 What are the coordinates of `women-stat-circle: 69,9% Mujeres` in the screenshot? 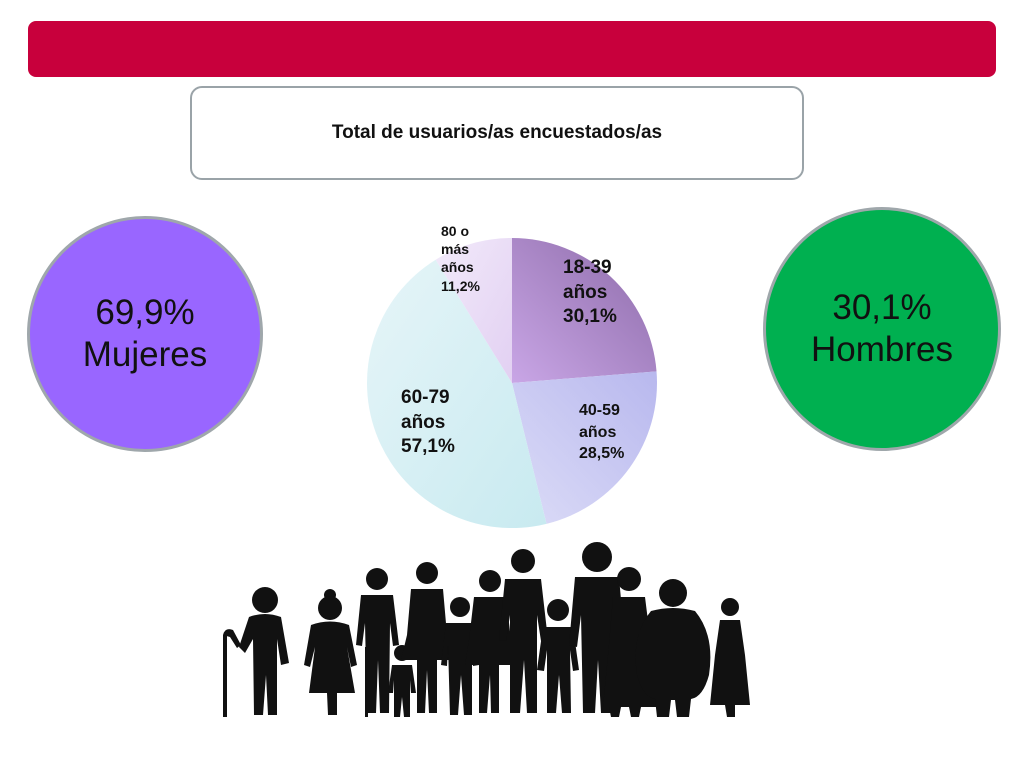 It's located at (145, 334).